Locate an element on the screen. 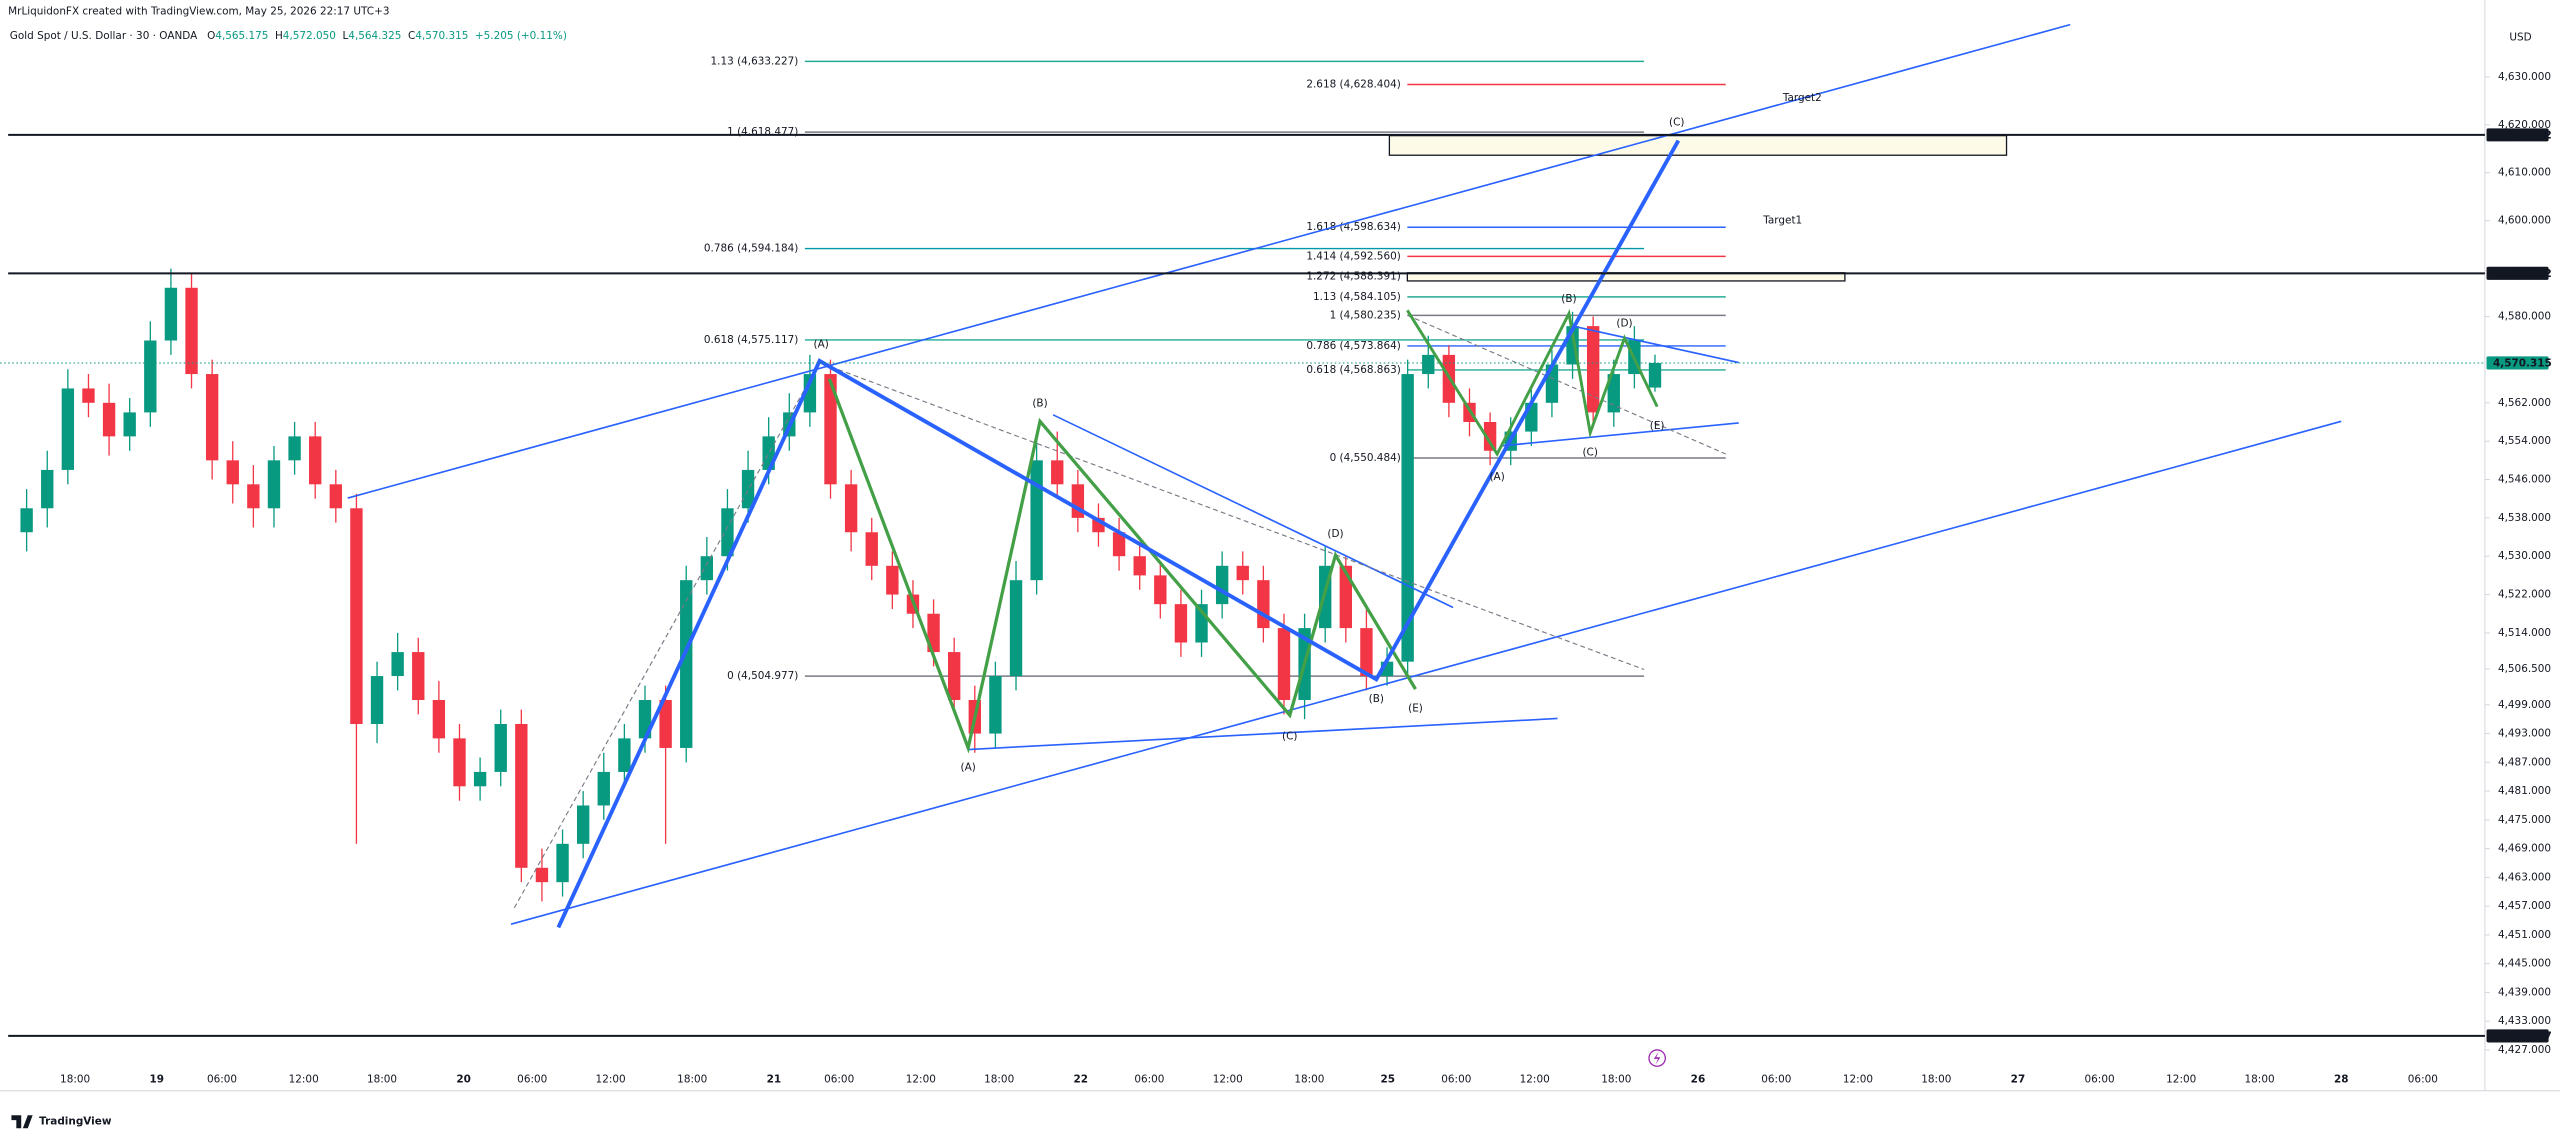 The image size is (2560, 1148). x-tick-label: 27 is located at coordinates (2018, 1079).